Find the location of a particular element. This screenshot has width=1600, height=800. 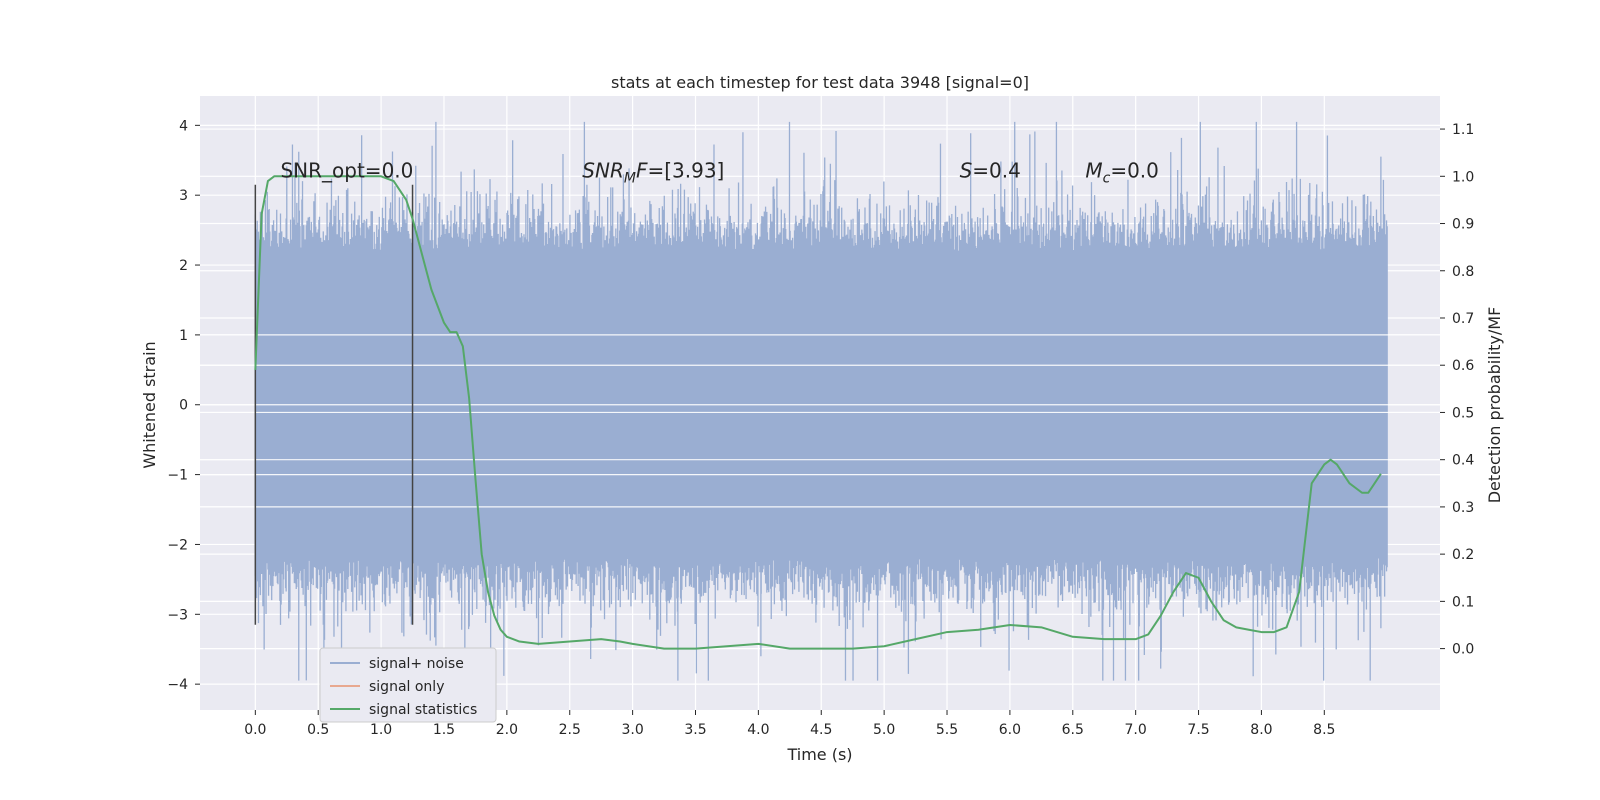

y2-tick-label: 0.3 is located at coordinates (1463, 508).